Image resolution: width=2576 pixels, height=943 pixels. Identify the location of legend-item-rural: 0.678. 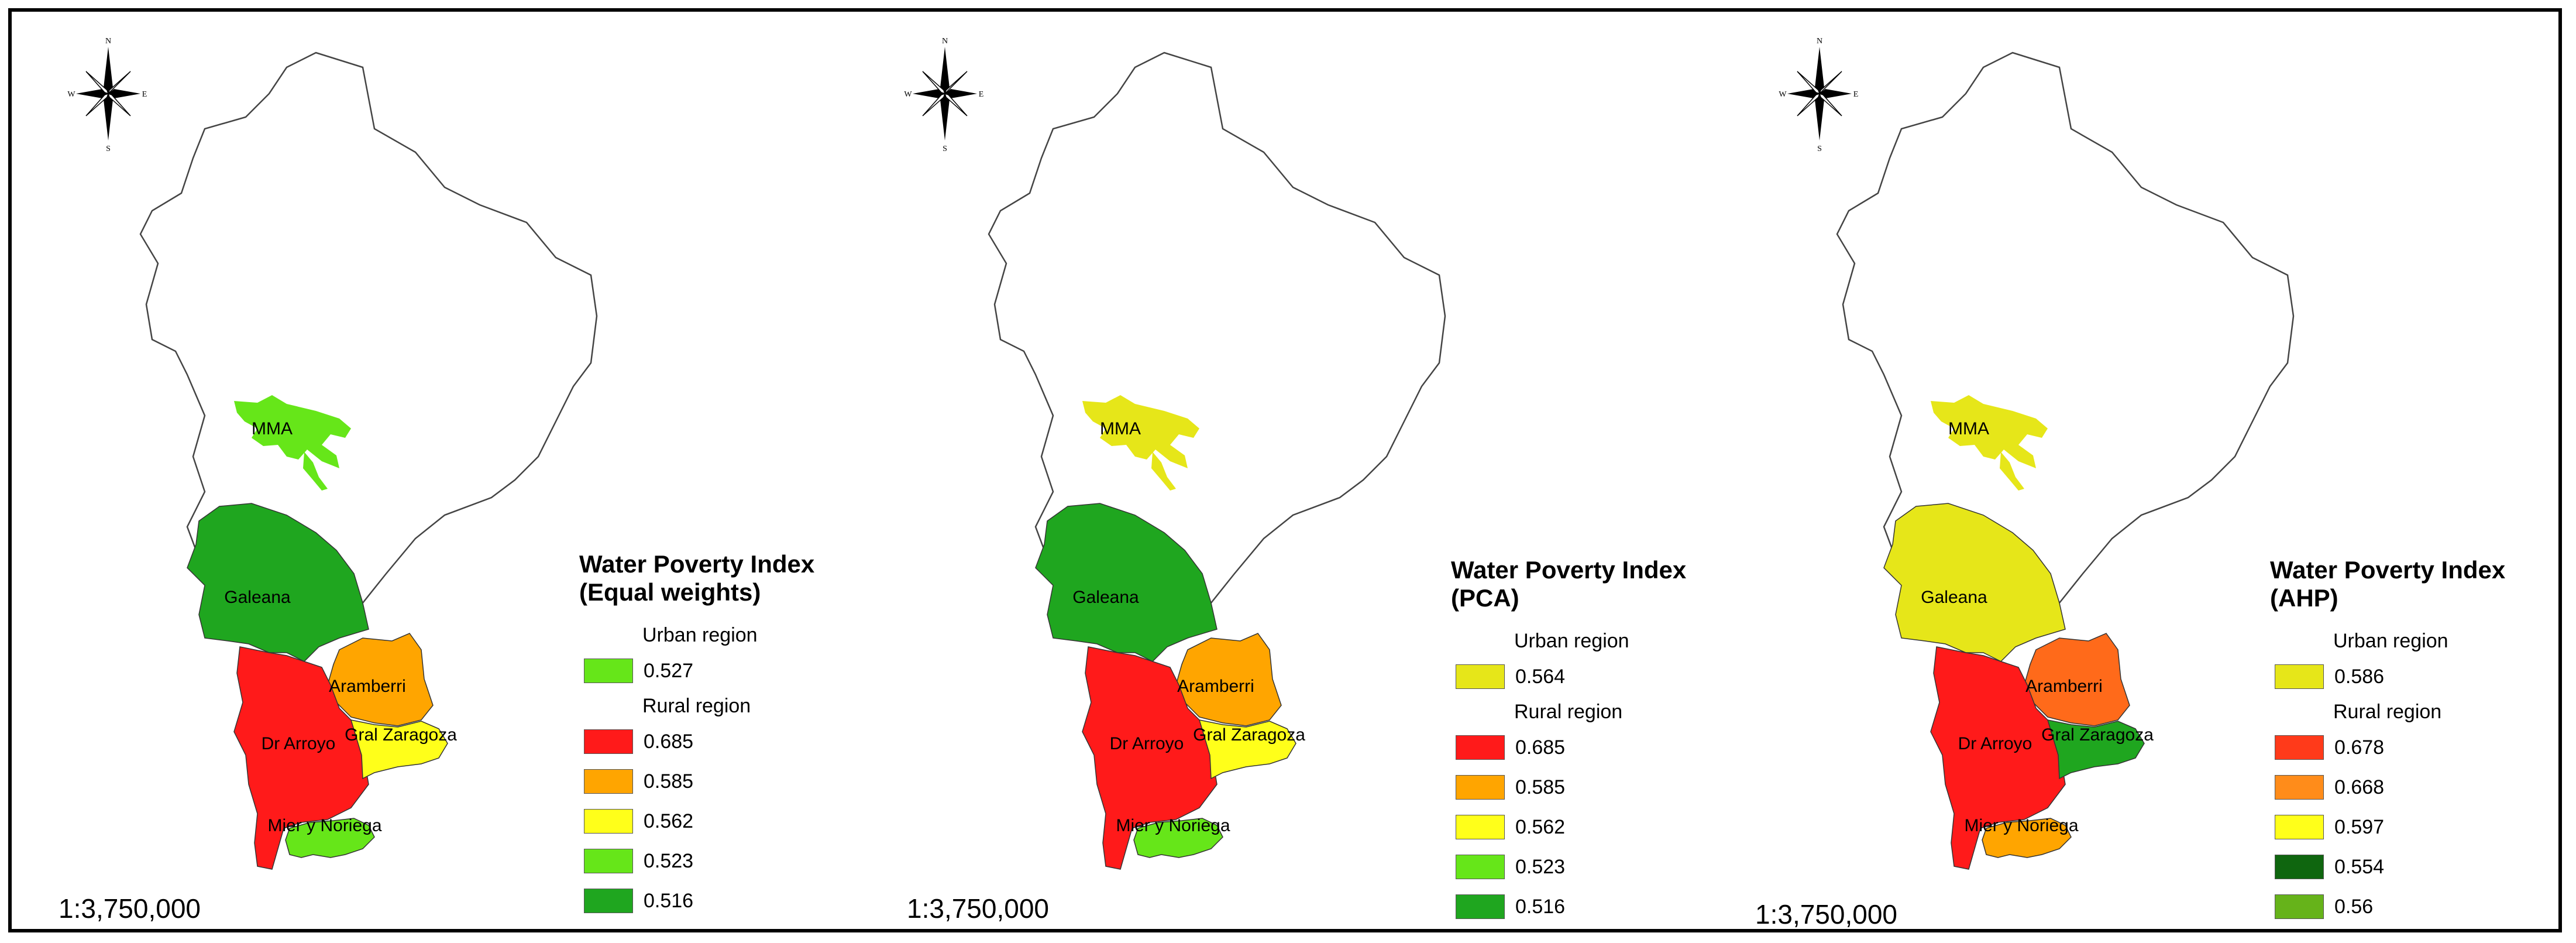
(2387, 747).